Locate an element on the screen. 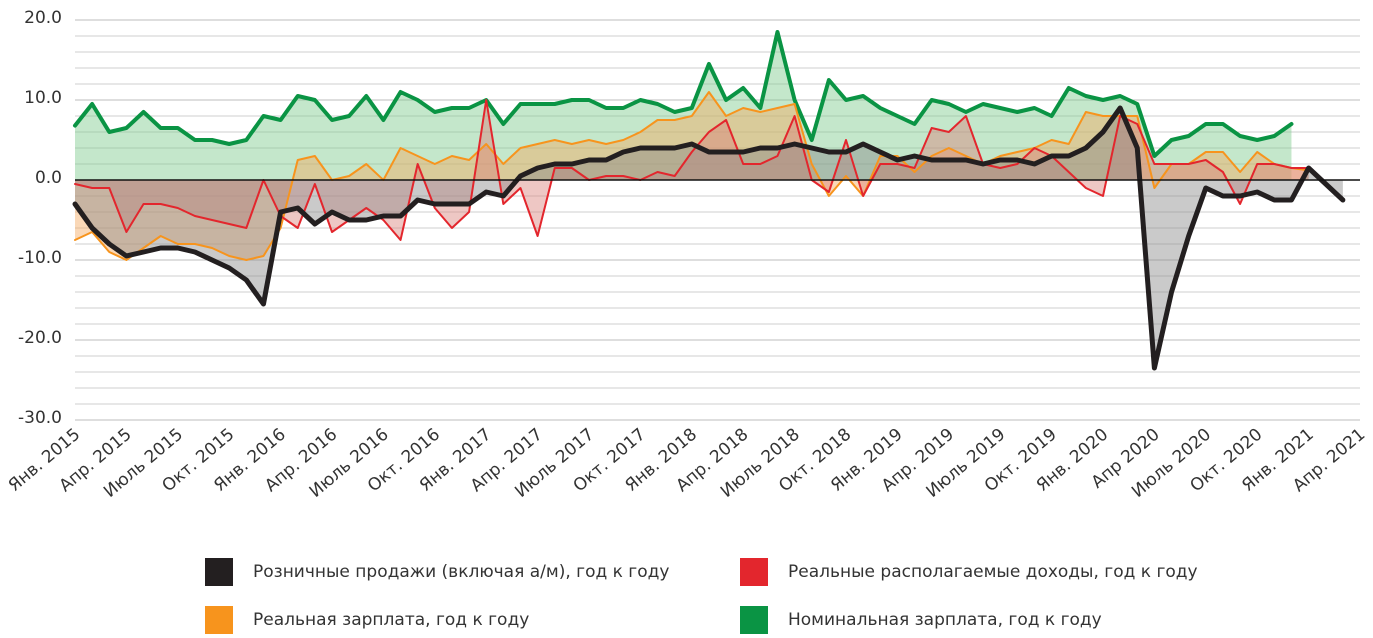 The image size is (1373, 638). y-tick-label: 10.0 is located at coordinates (43, 98).